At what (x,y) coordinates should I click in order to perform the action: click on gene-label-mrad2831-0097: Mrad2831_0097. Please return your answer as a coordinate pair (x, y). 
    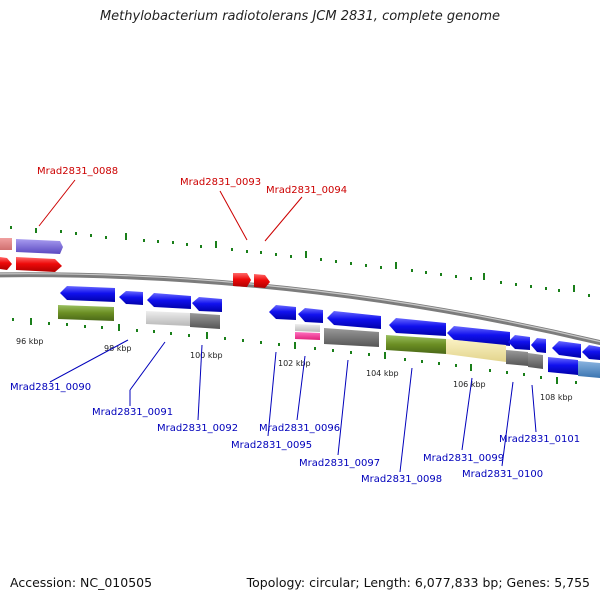
    Looking at the image, I should click on (339, 463).